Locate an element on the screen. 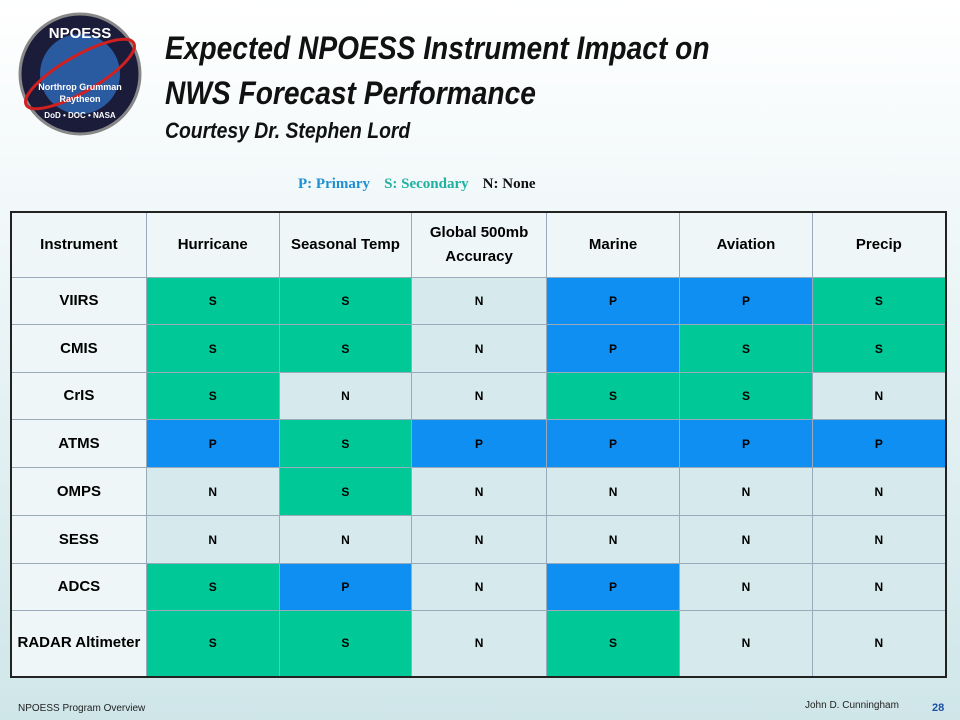 The width and height of the screenshot is (960, 720). footer-author: John D. Cunningham is located at coordinates (852, 705).